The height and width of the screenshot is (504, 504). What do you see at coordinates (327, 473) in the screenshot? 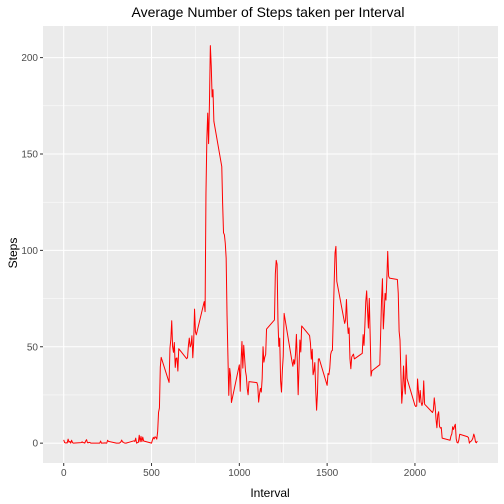
I see `x-tick-label: 1500` at bounding box center [327, 473].